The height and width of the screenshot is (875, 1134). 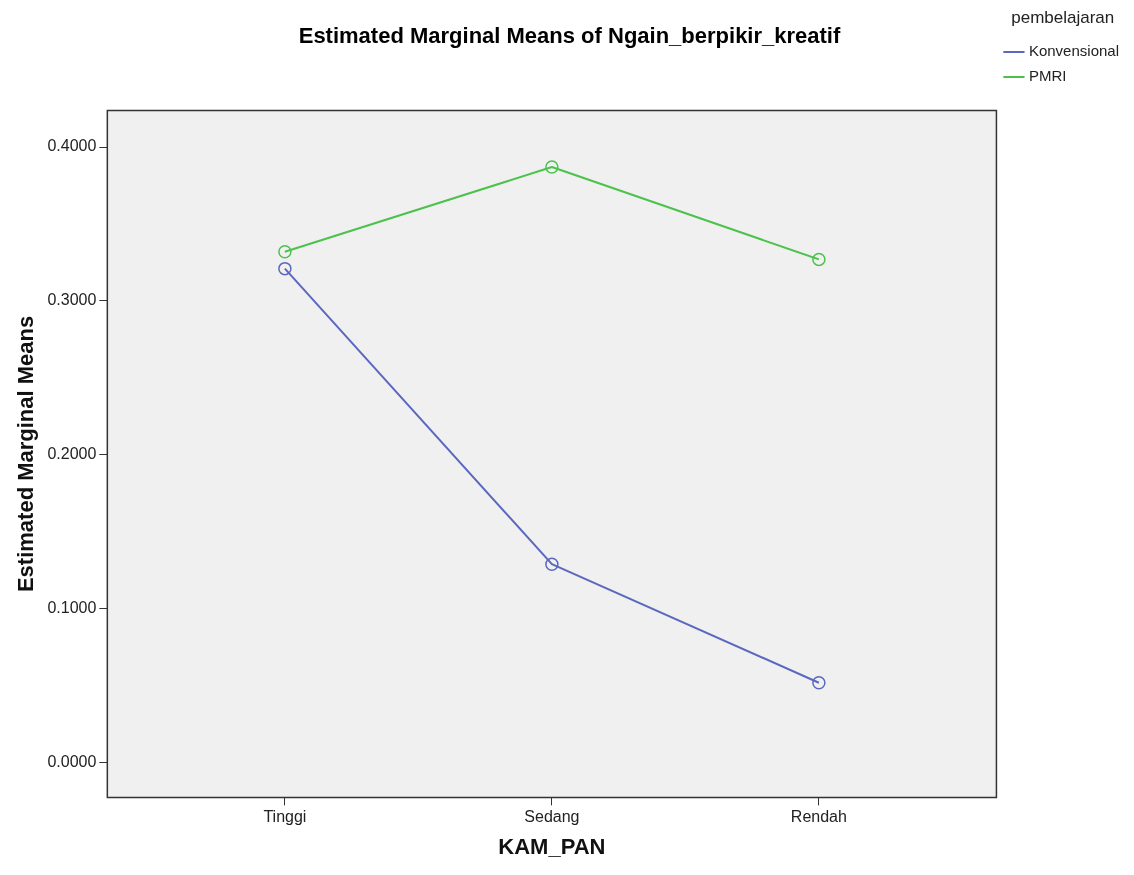 What do you see at coordinates (1047, 76) in the screenshot?
I see `legend-label: PMRI` at bounding box center [1047, 76].